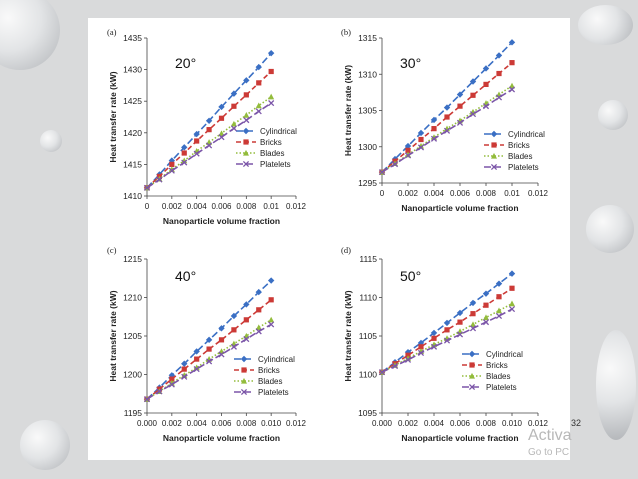 The width and height of the screenshot is (638, 479). I want to click on activation-watermark: Activa, so click(550, 435).